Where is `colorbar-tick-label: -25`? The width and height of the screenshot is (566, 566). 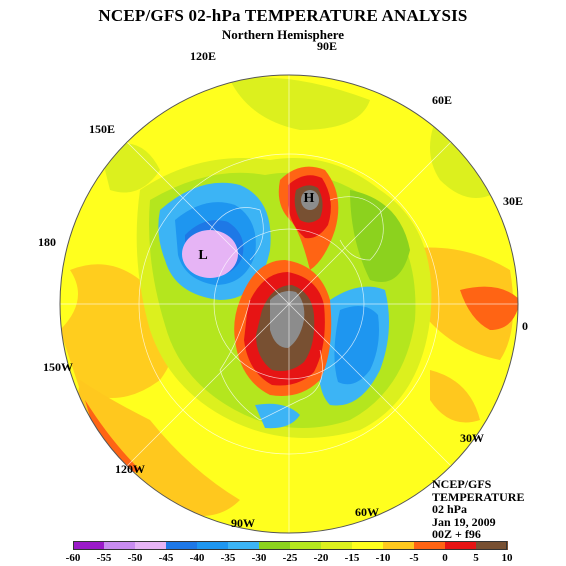
colorbar-tick-label: -25 is located at coordinates (290, 558).